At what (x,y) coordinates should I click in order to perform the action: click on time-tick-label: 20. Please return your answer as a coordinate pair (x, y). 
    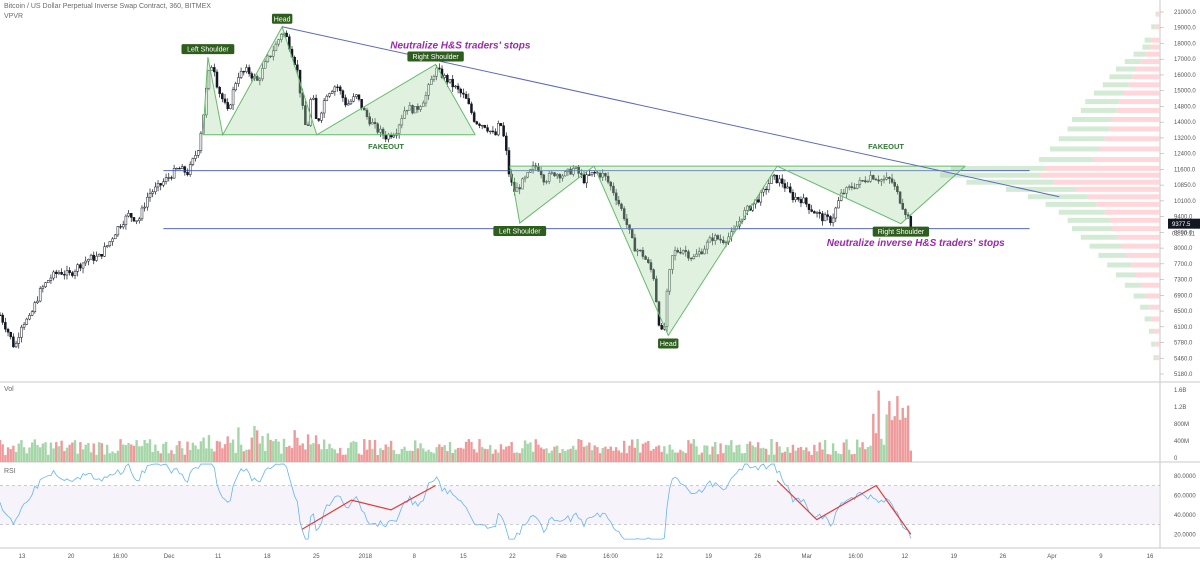
    Looking at the image, I should click on (71, 557).